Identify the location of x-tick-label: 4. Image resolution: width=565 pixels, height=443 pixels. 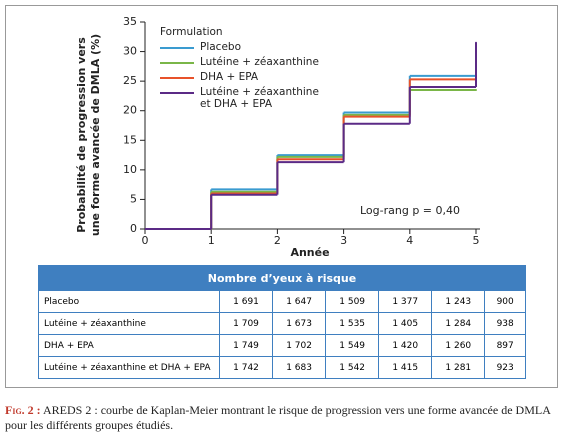
(409, 240).